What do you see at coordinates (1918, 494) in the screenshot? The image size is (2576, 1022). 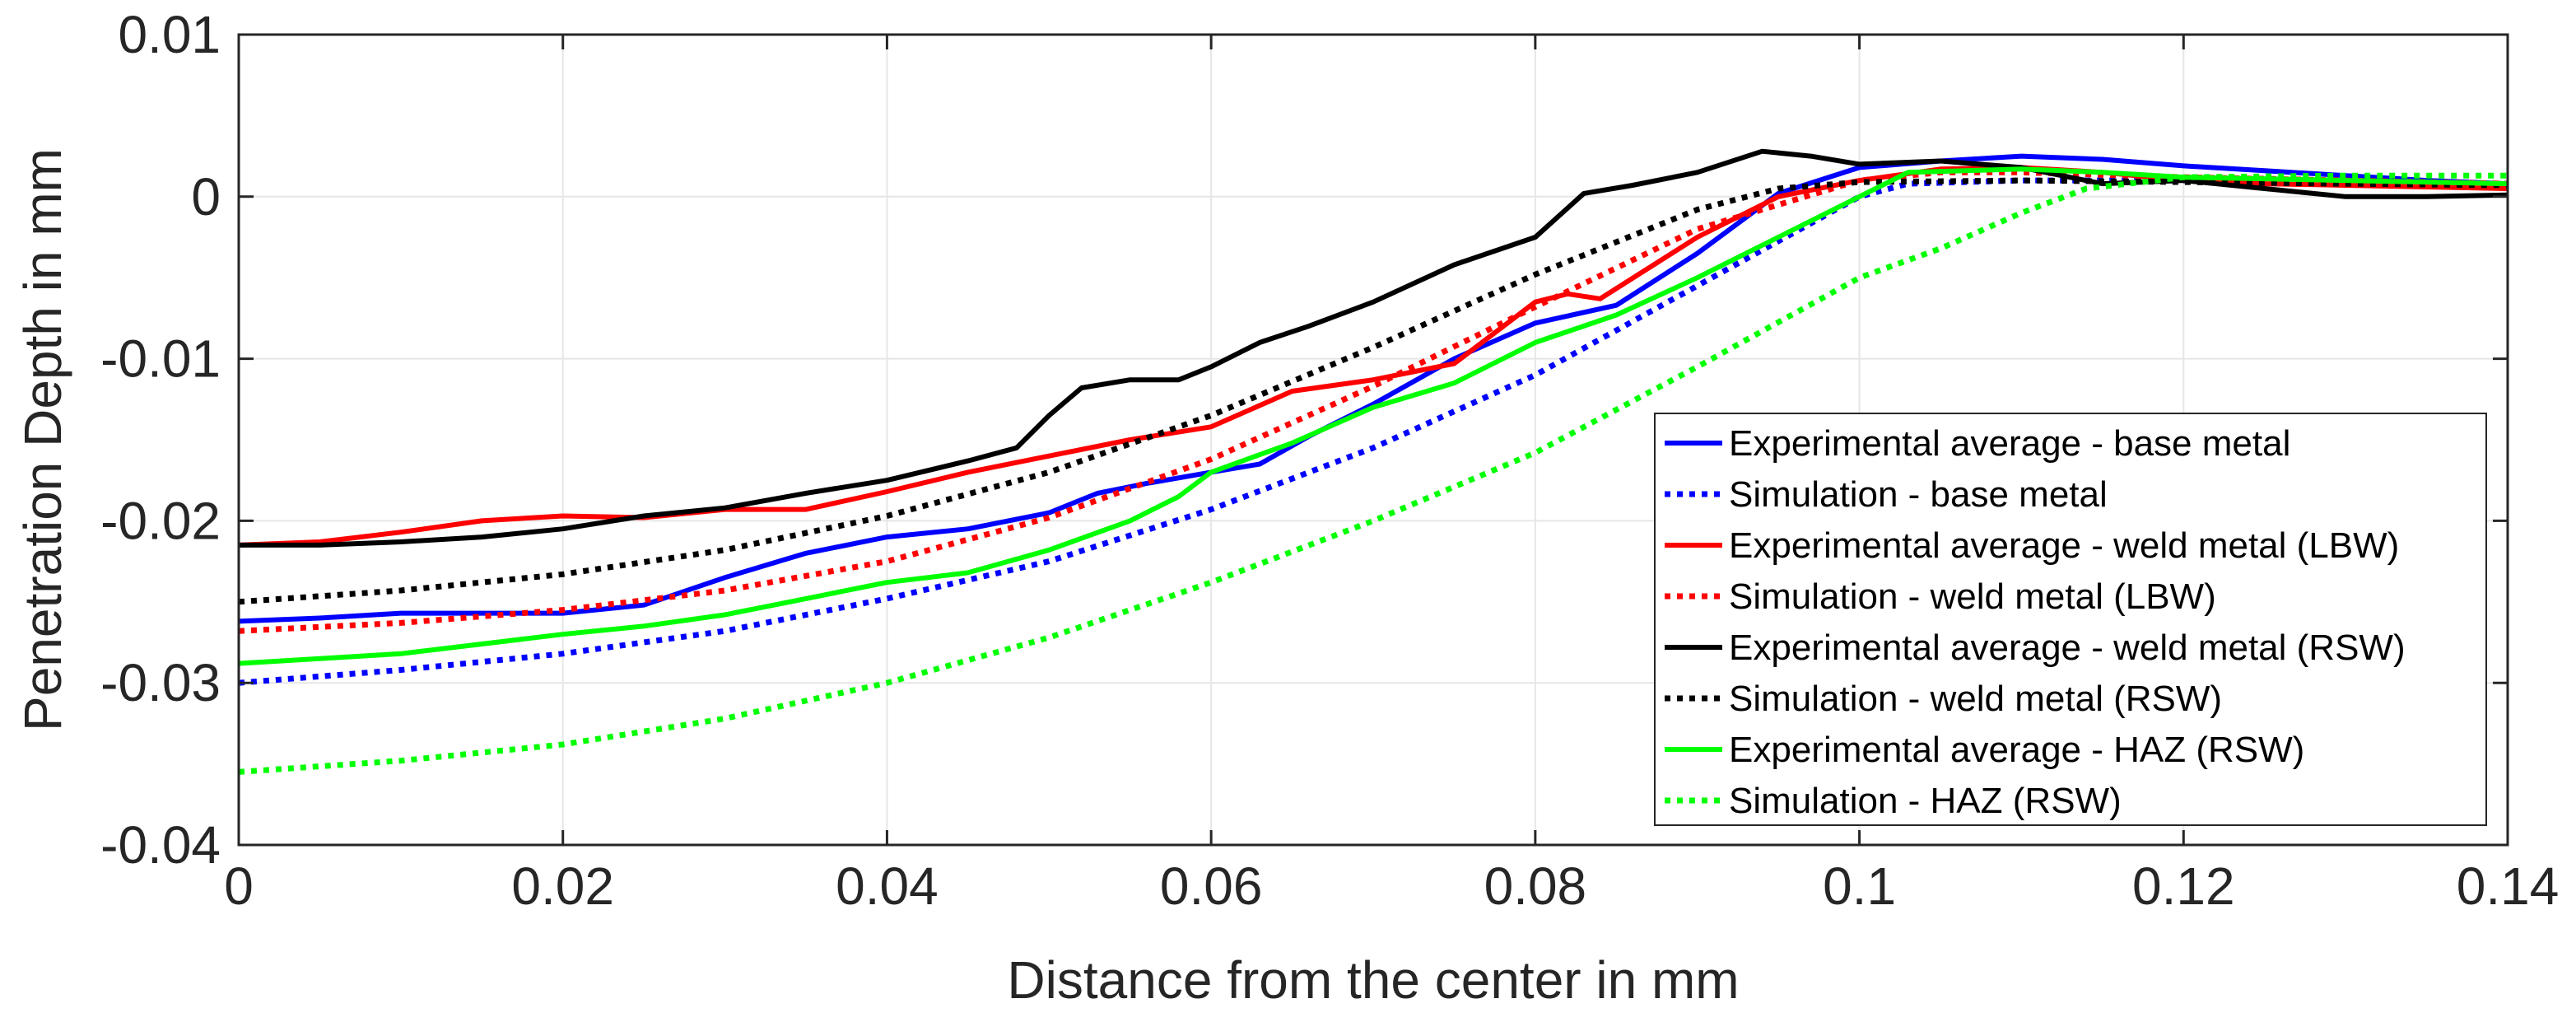 I see `legend-label-2: Simulation - base metal` at bounding box center [1918, 494].